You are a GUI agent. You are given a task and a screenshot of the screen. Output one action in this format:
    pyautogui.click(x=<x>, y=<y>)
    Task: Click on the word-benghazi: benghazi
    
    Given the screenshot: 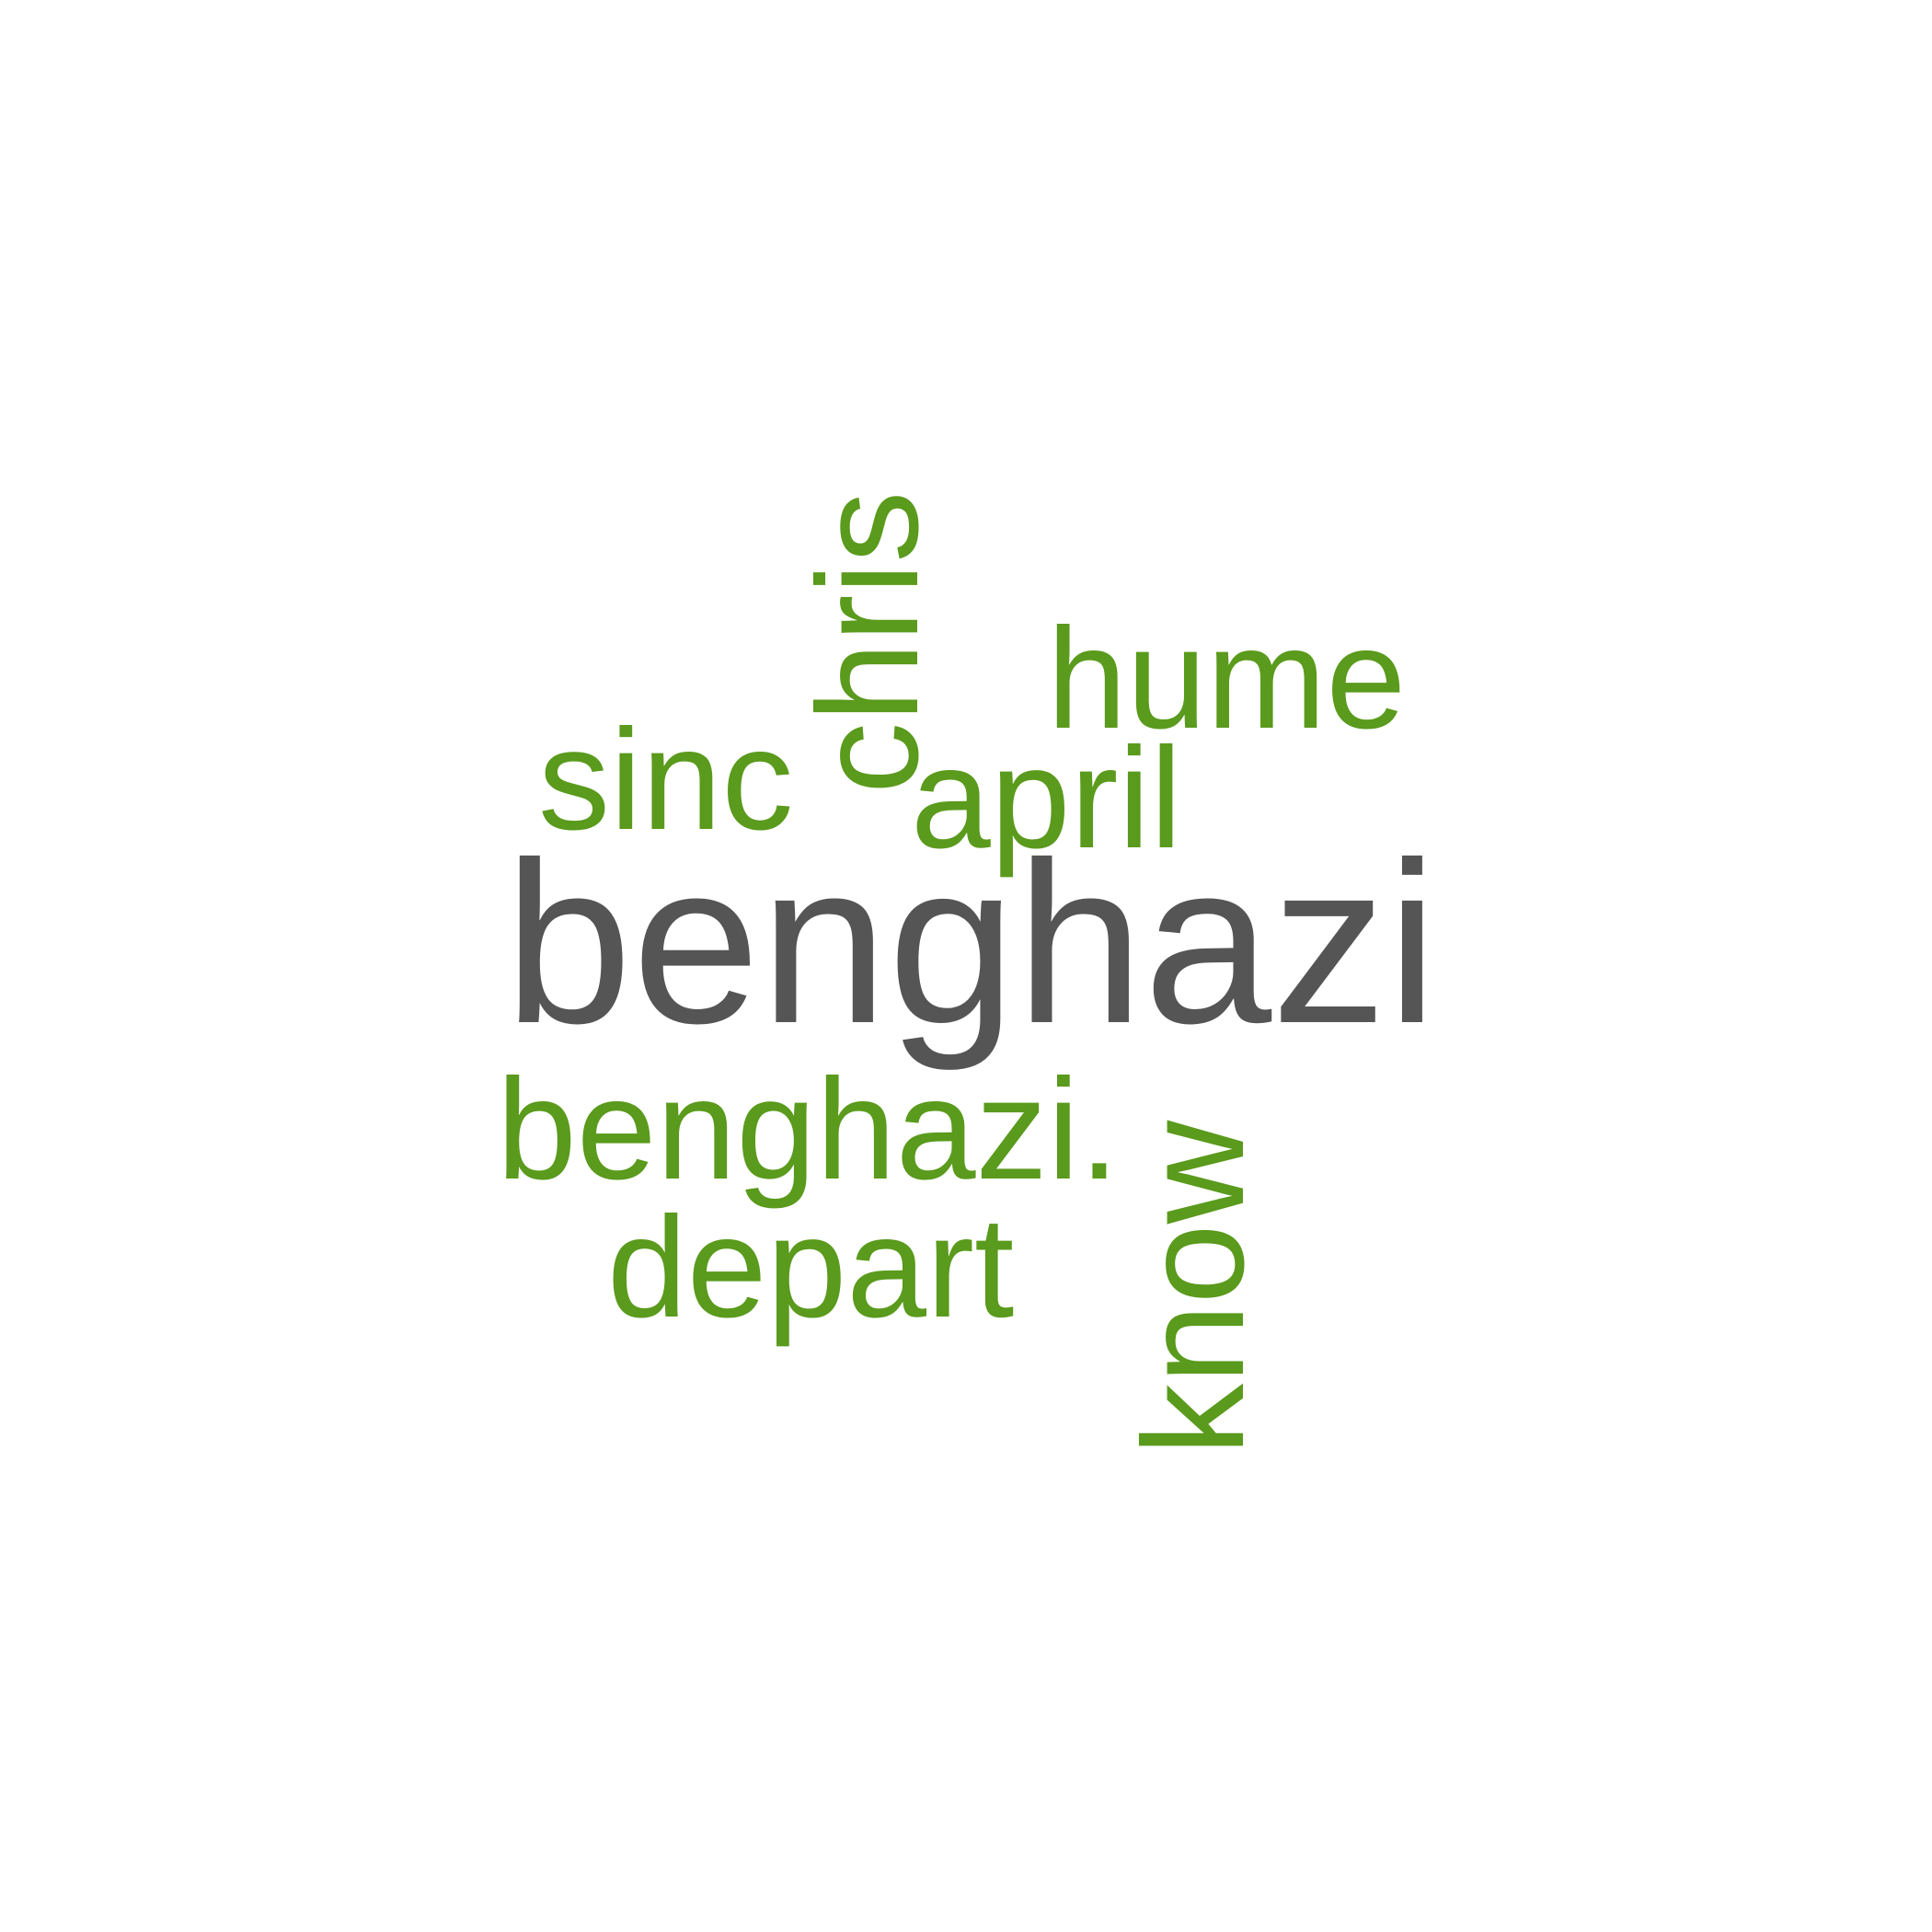 What is the action you would take?
    pyautogui.click(x=971, y=942)
    